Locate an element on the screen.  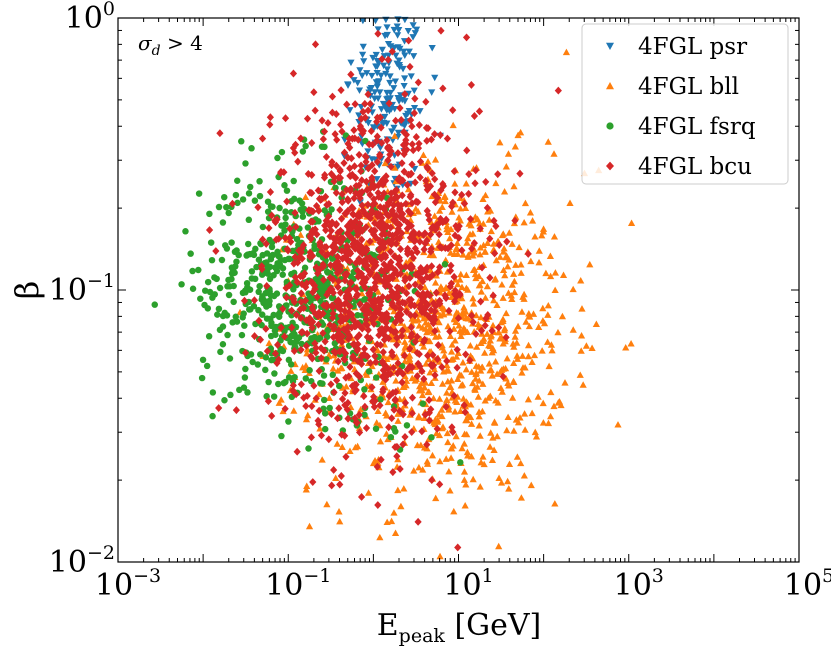
x-tick-label: 101 is located at coordinates (468, 584).